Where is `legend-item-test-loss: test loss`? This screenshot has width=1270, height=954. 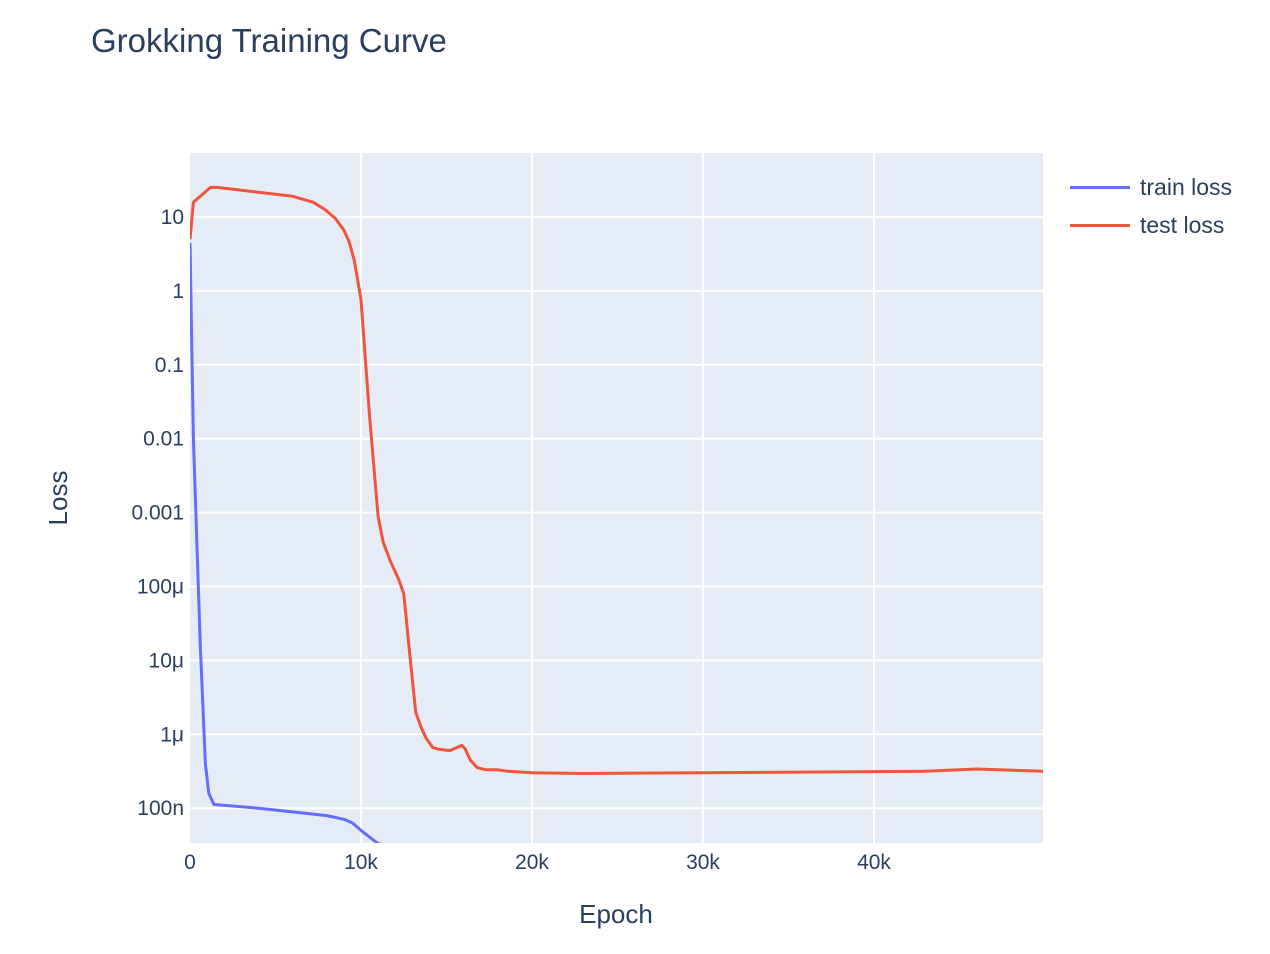 legend-item-test-loss: test loss is located at coordinates (1151, 225).